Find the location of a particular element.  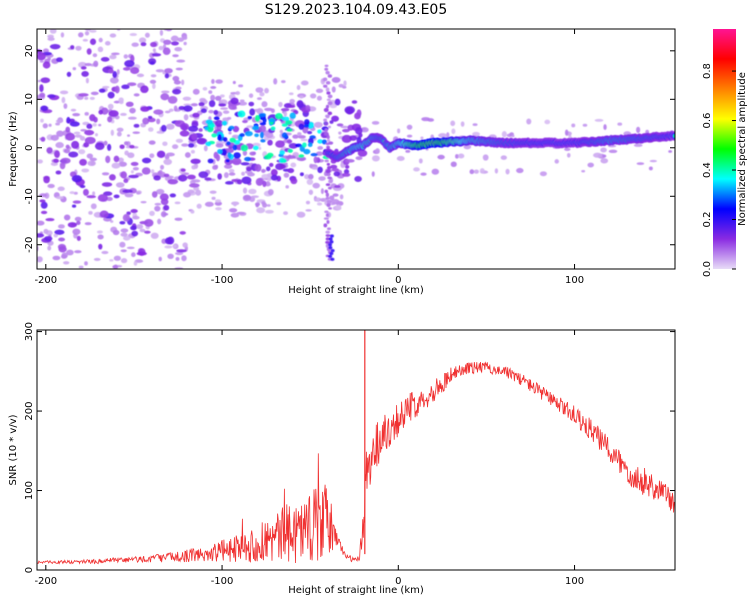

colorbar-tick-label: 0.4 is located at coordinates (707, 170).